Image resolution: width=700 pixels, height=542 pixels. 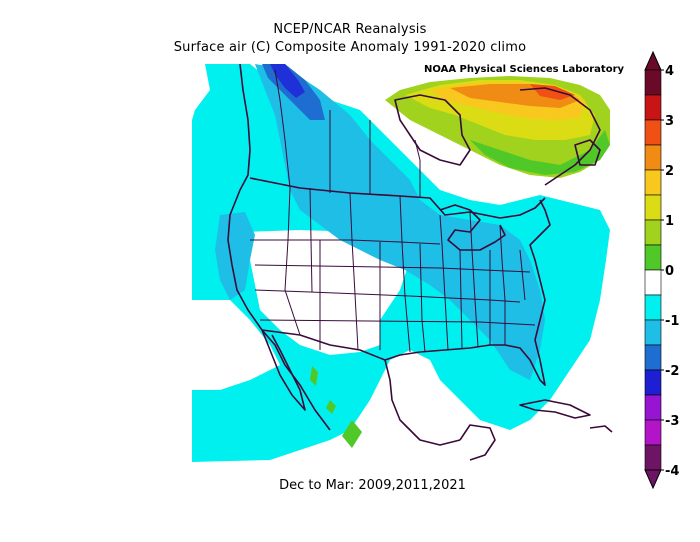 I want to click on colorbar-tick-label: 2, so click(x=669, y=171).